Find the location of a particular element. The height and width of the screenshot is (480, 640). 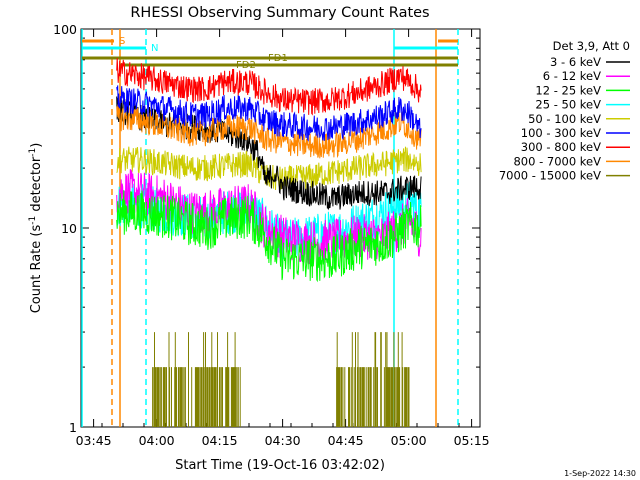

series-100-300-kev is located at coordinates (269, 113).